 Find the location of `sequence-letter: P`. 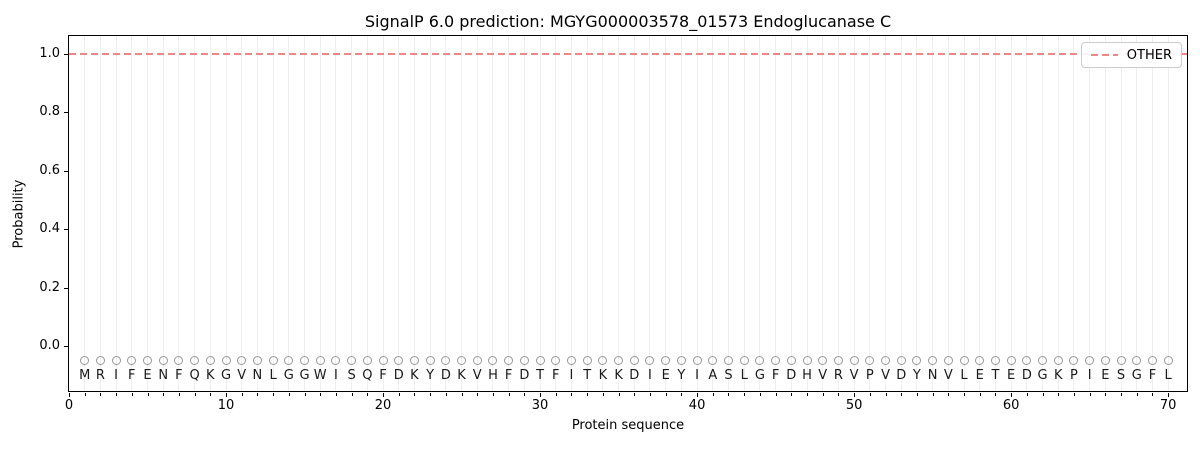

sequence-letter: P is located at coordinates (1074, 375).